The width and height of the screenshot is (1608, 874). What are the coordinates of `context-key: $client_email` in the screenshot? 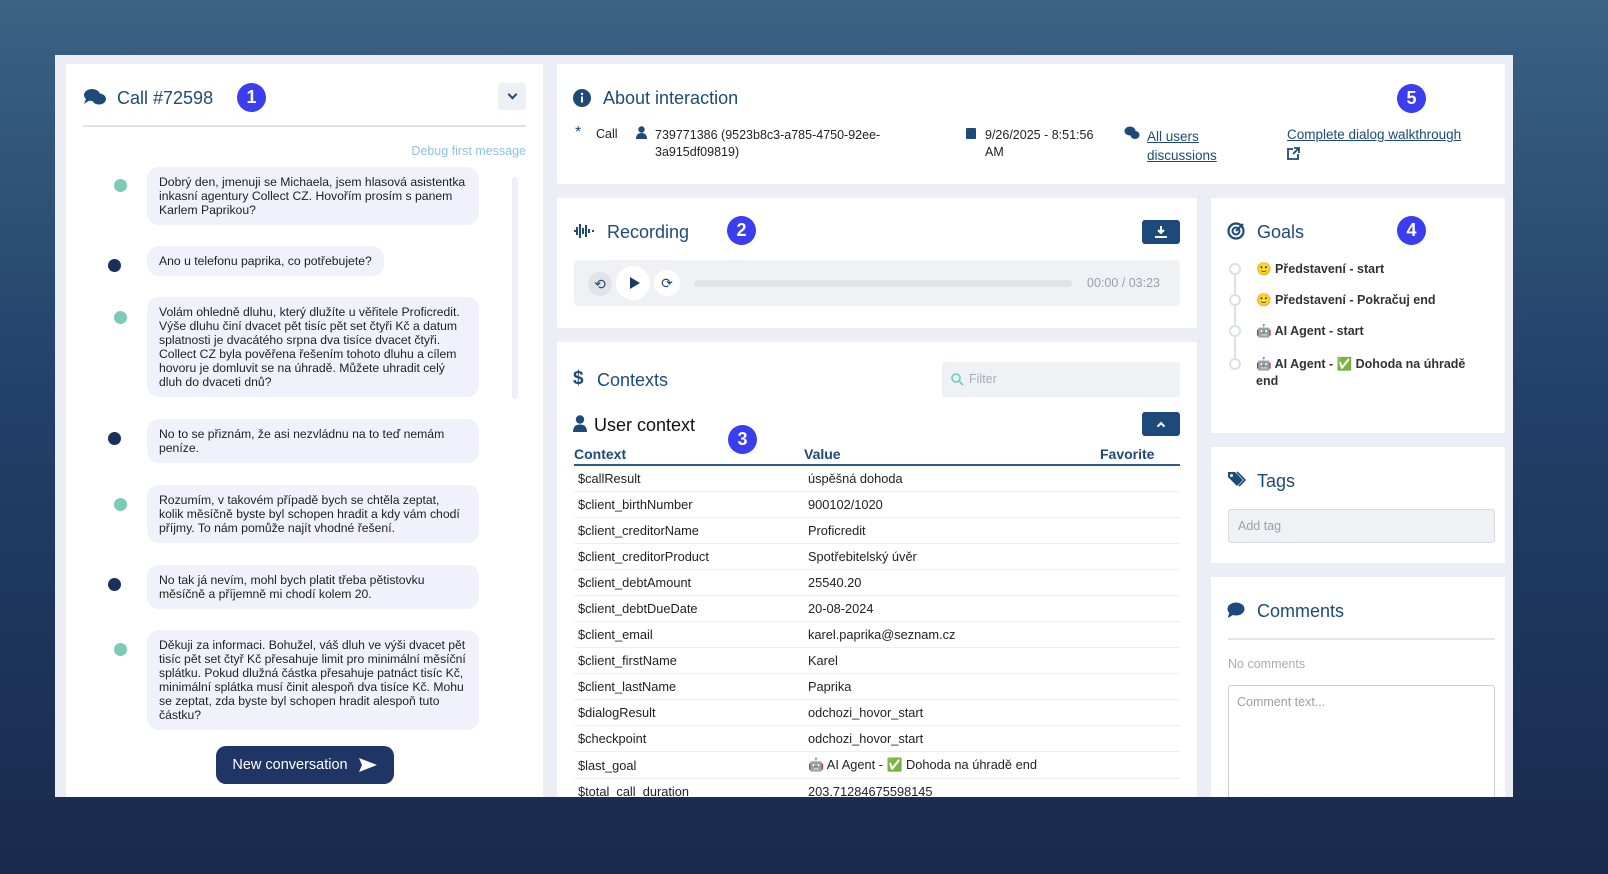 It's located at (689, 634).